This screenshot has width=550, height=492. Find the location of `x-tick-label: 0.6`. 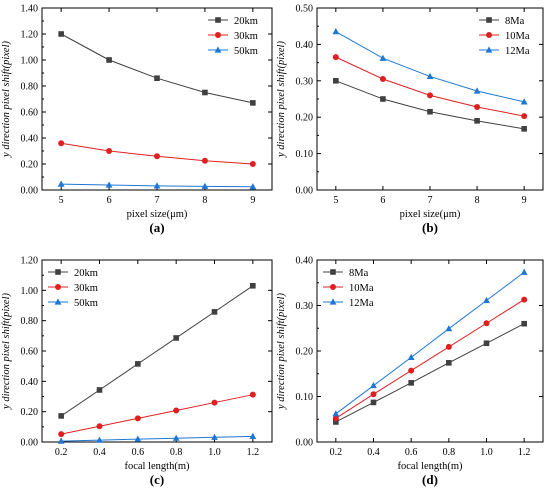

x-tick-label: 0.6 is located at coordinates (411, 452).